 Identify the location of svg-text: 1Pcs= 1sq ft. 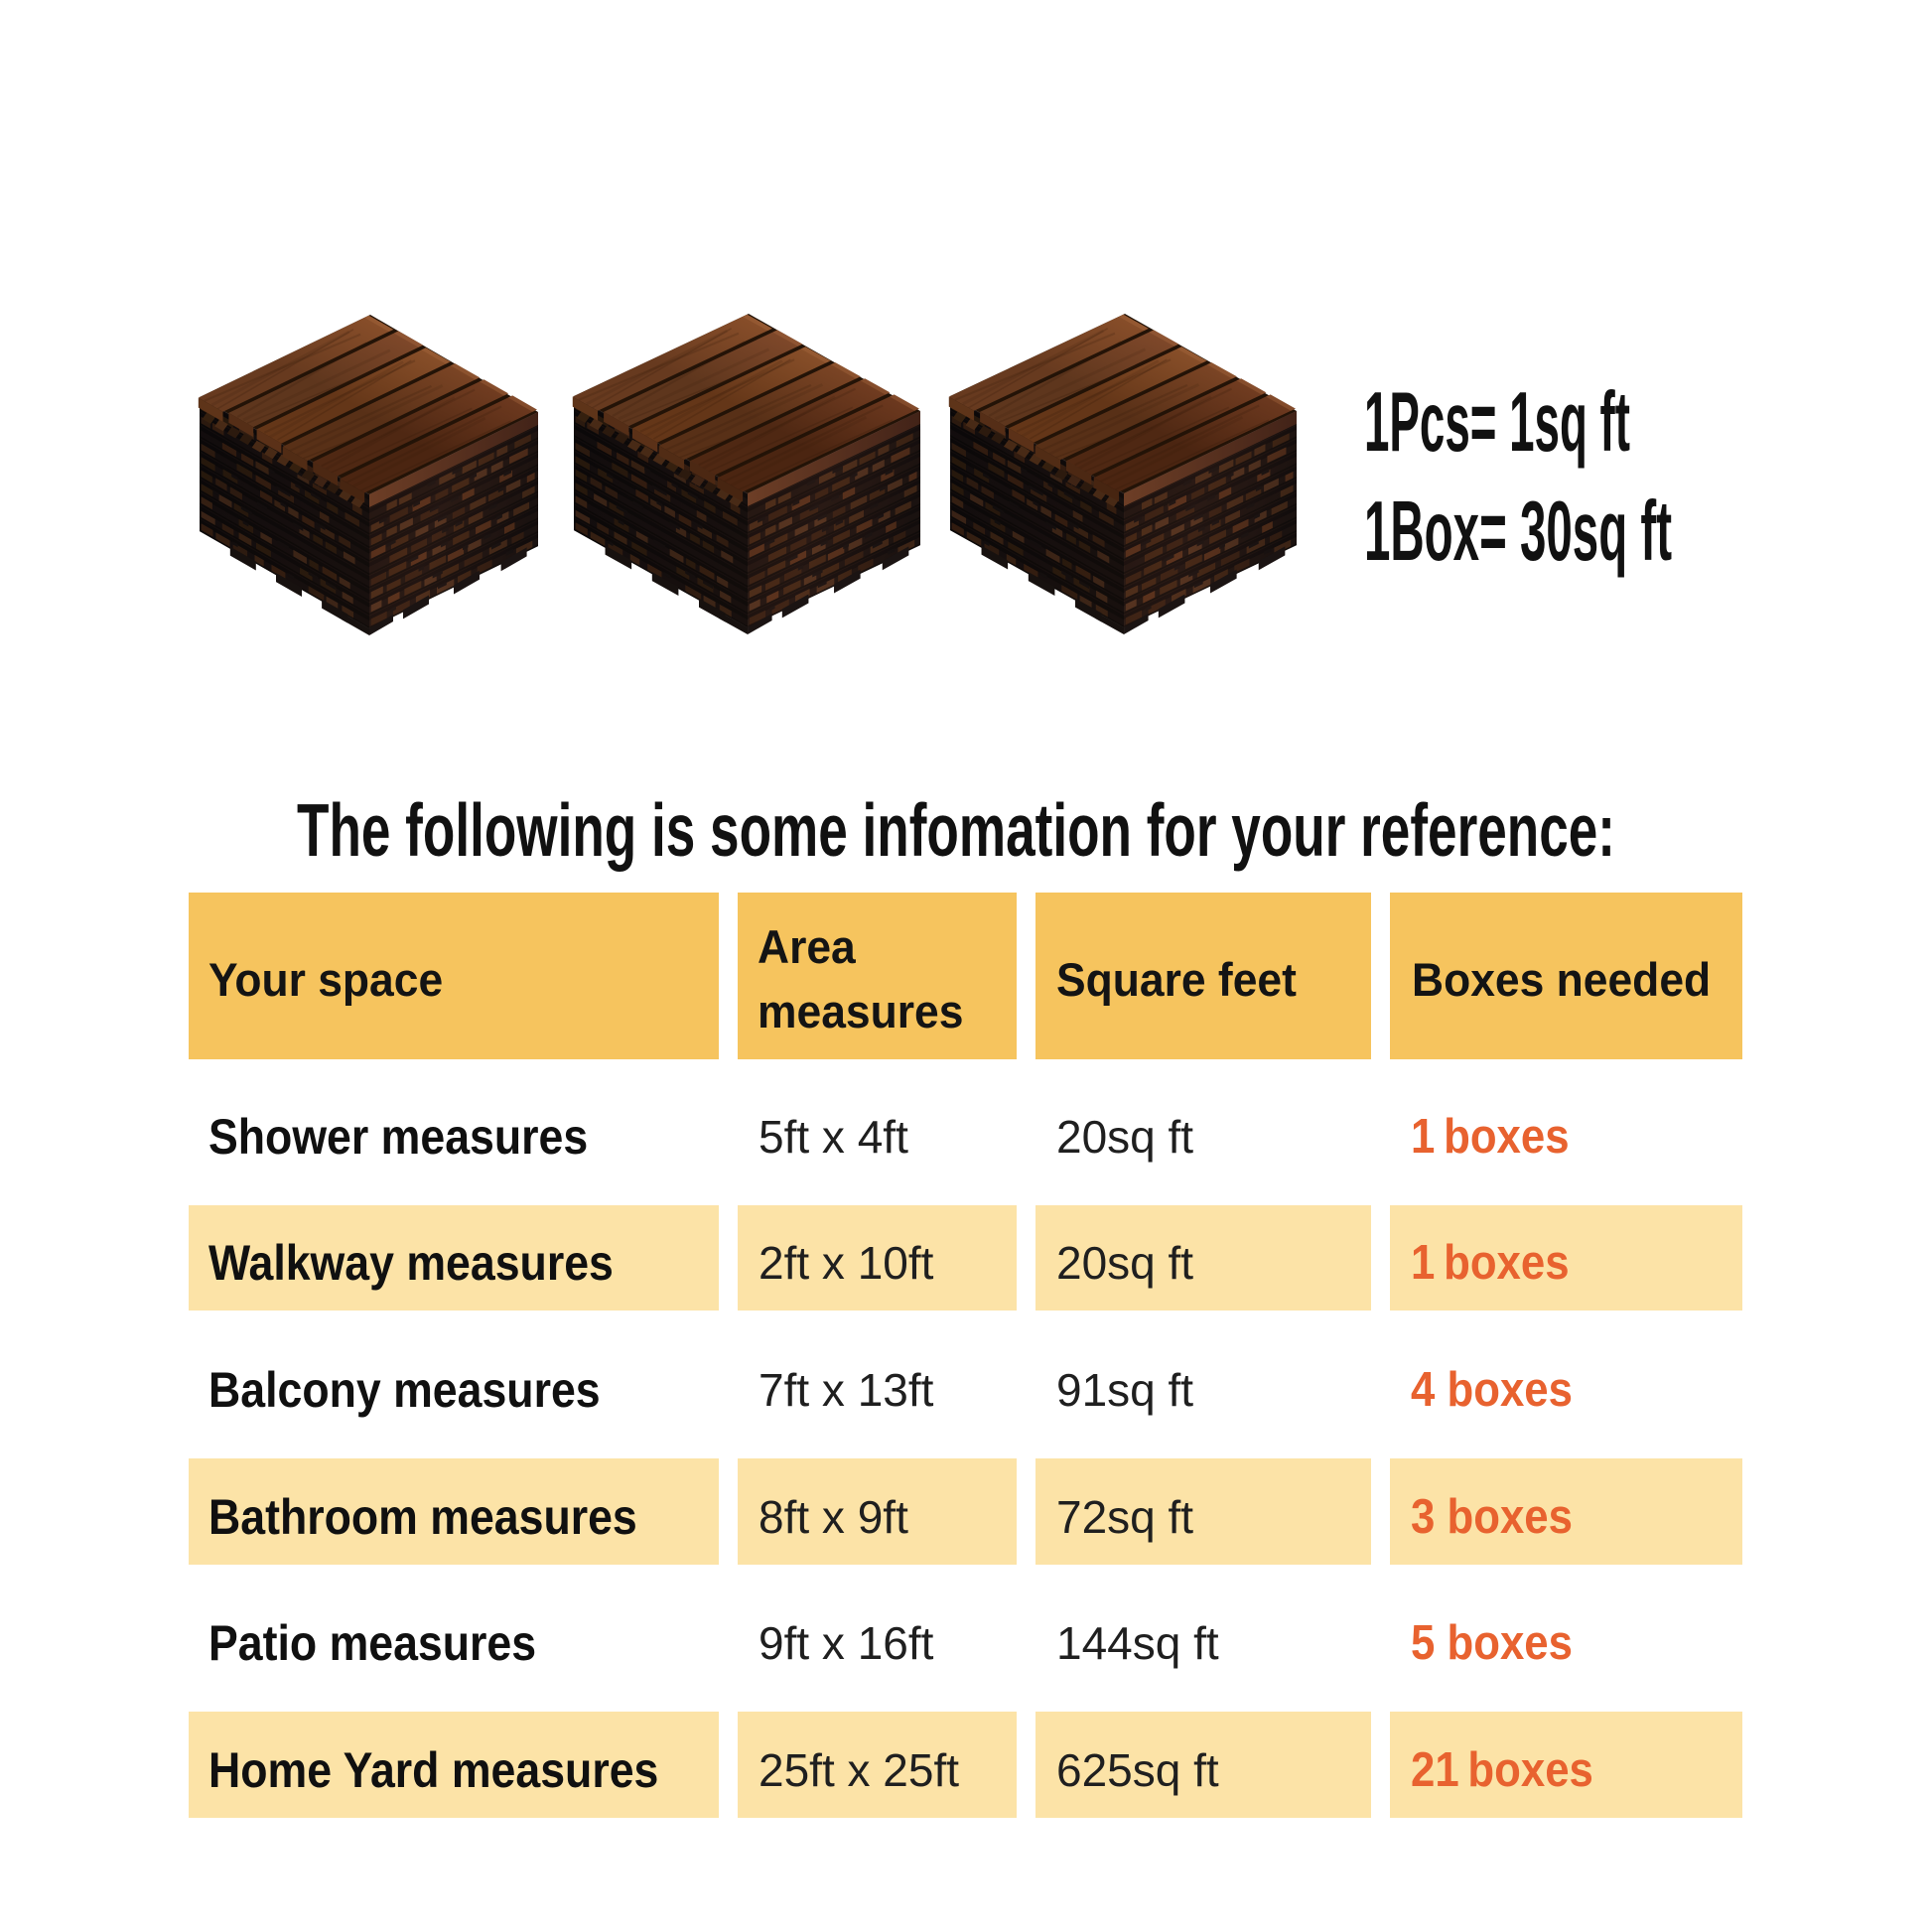
(1497, 423).